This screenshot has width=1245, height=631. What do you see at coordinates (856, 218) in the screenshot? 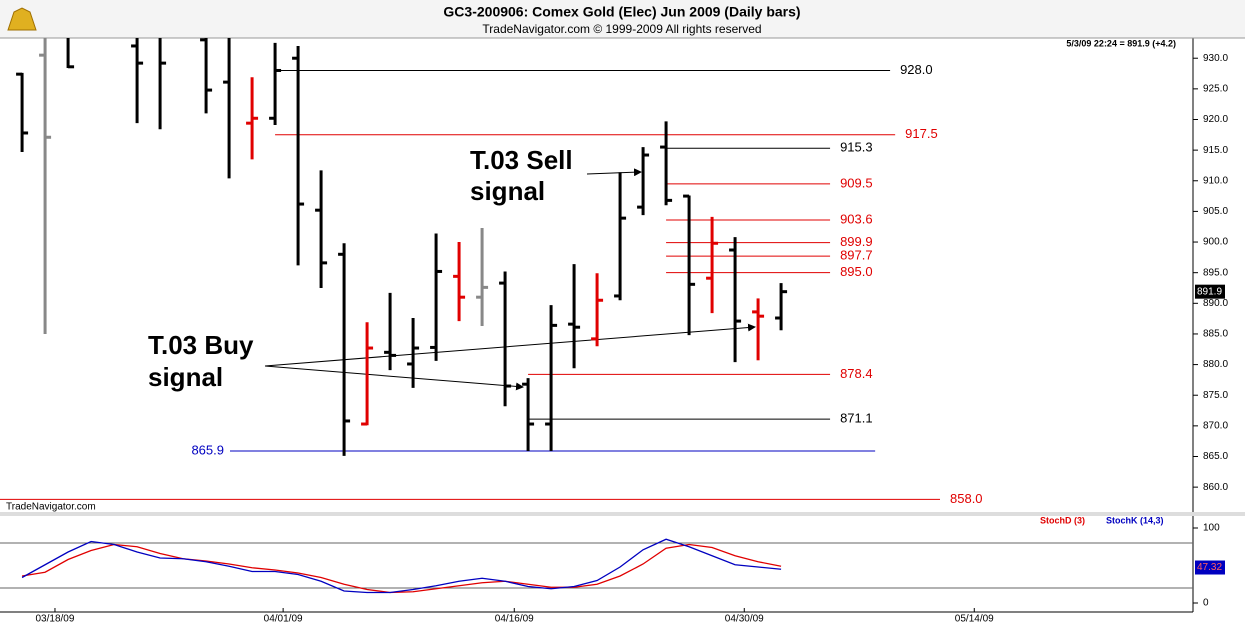
I see `level-label: 903.6` at bounding box center [856, 218].